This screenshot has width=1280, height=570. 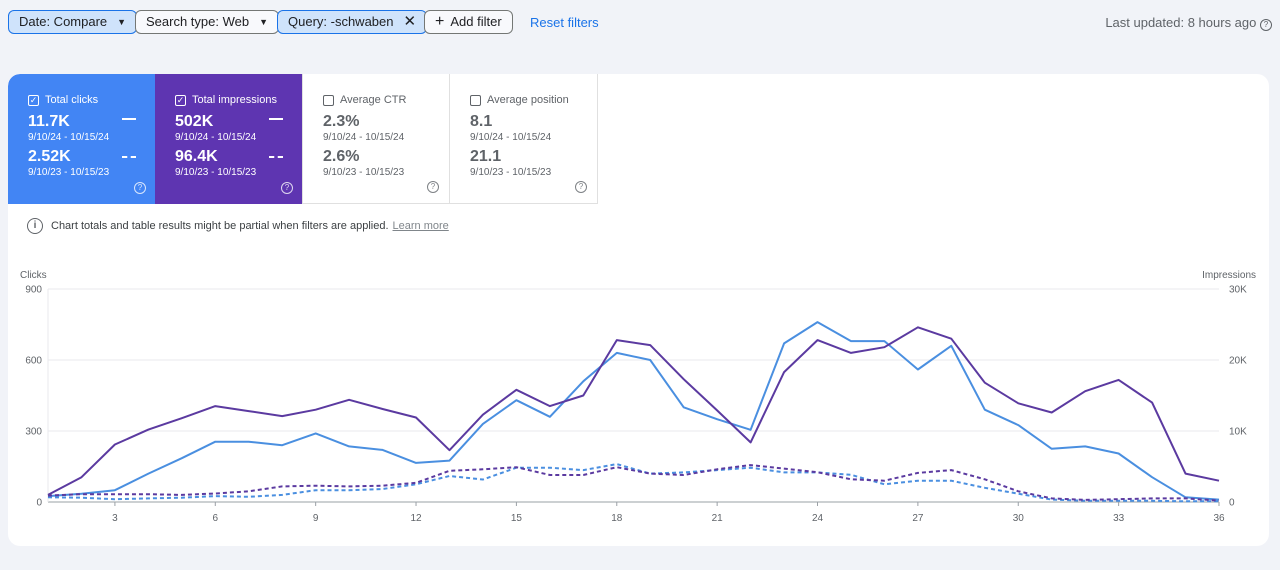 I want to click on metric-current-value: 11.7K, so click(x=49, y=121).